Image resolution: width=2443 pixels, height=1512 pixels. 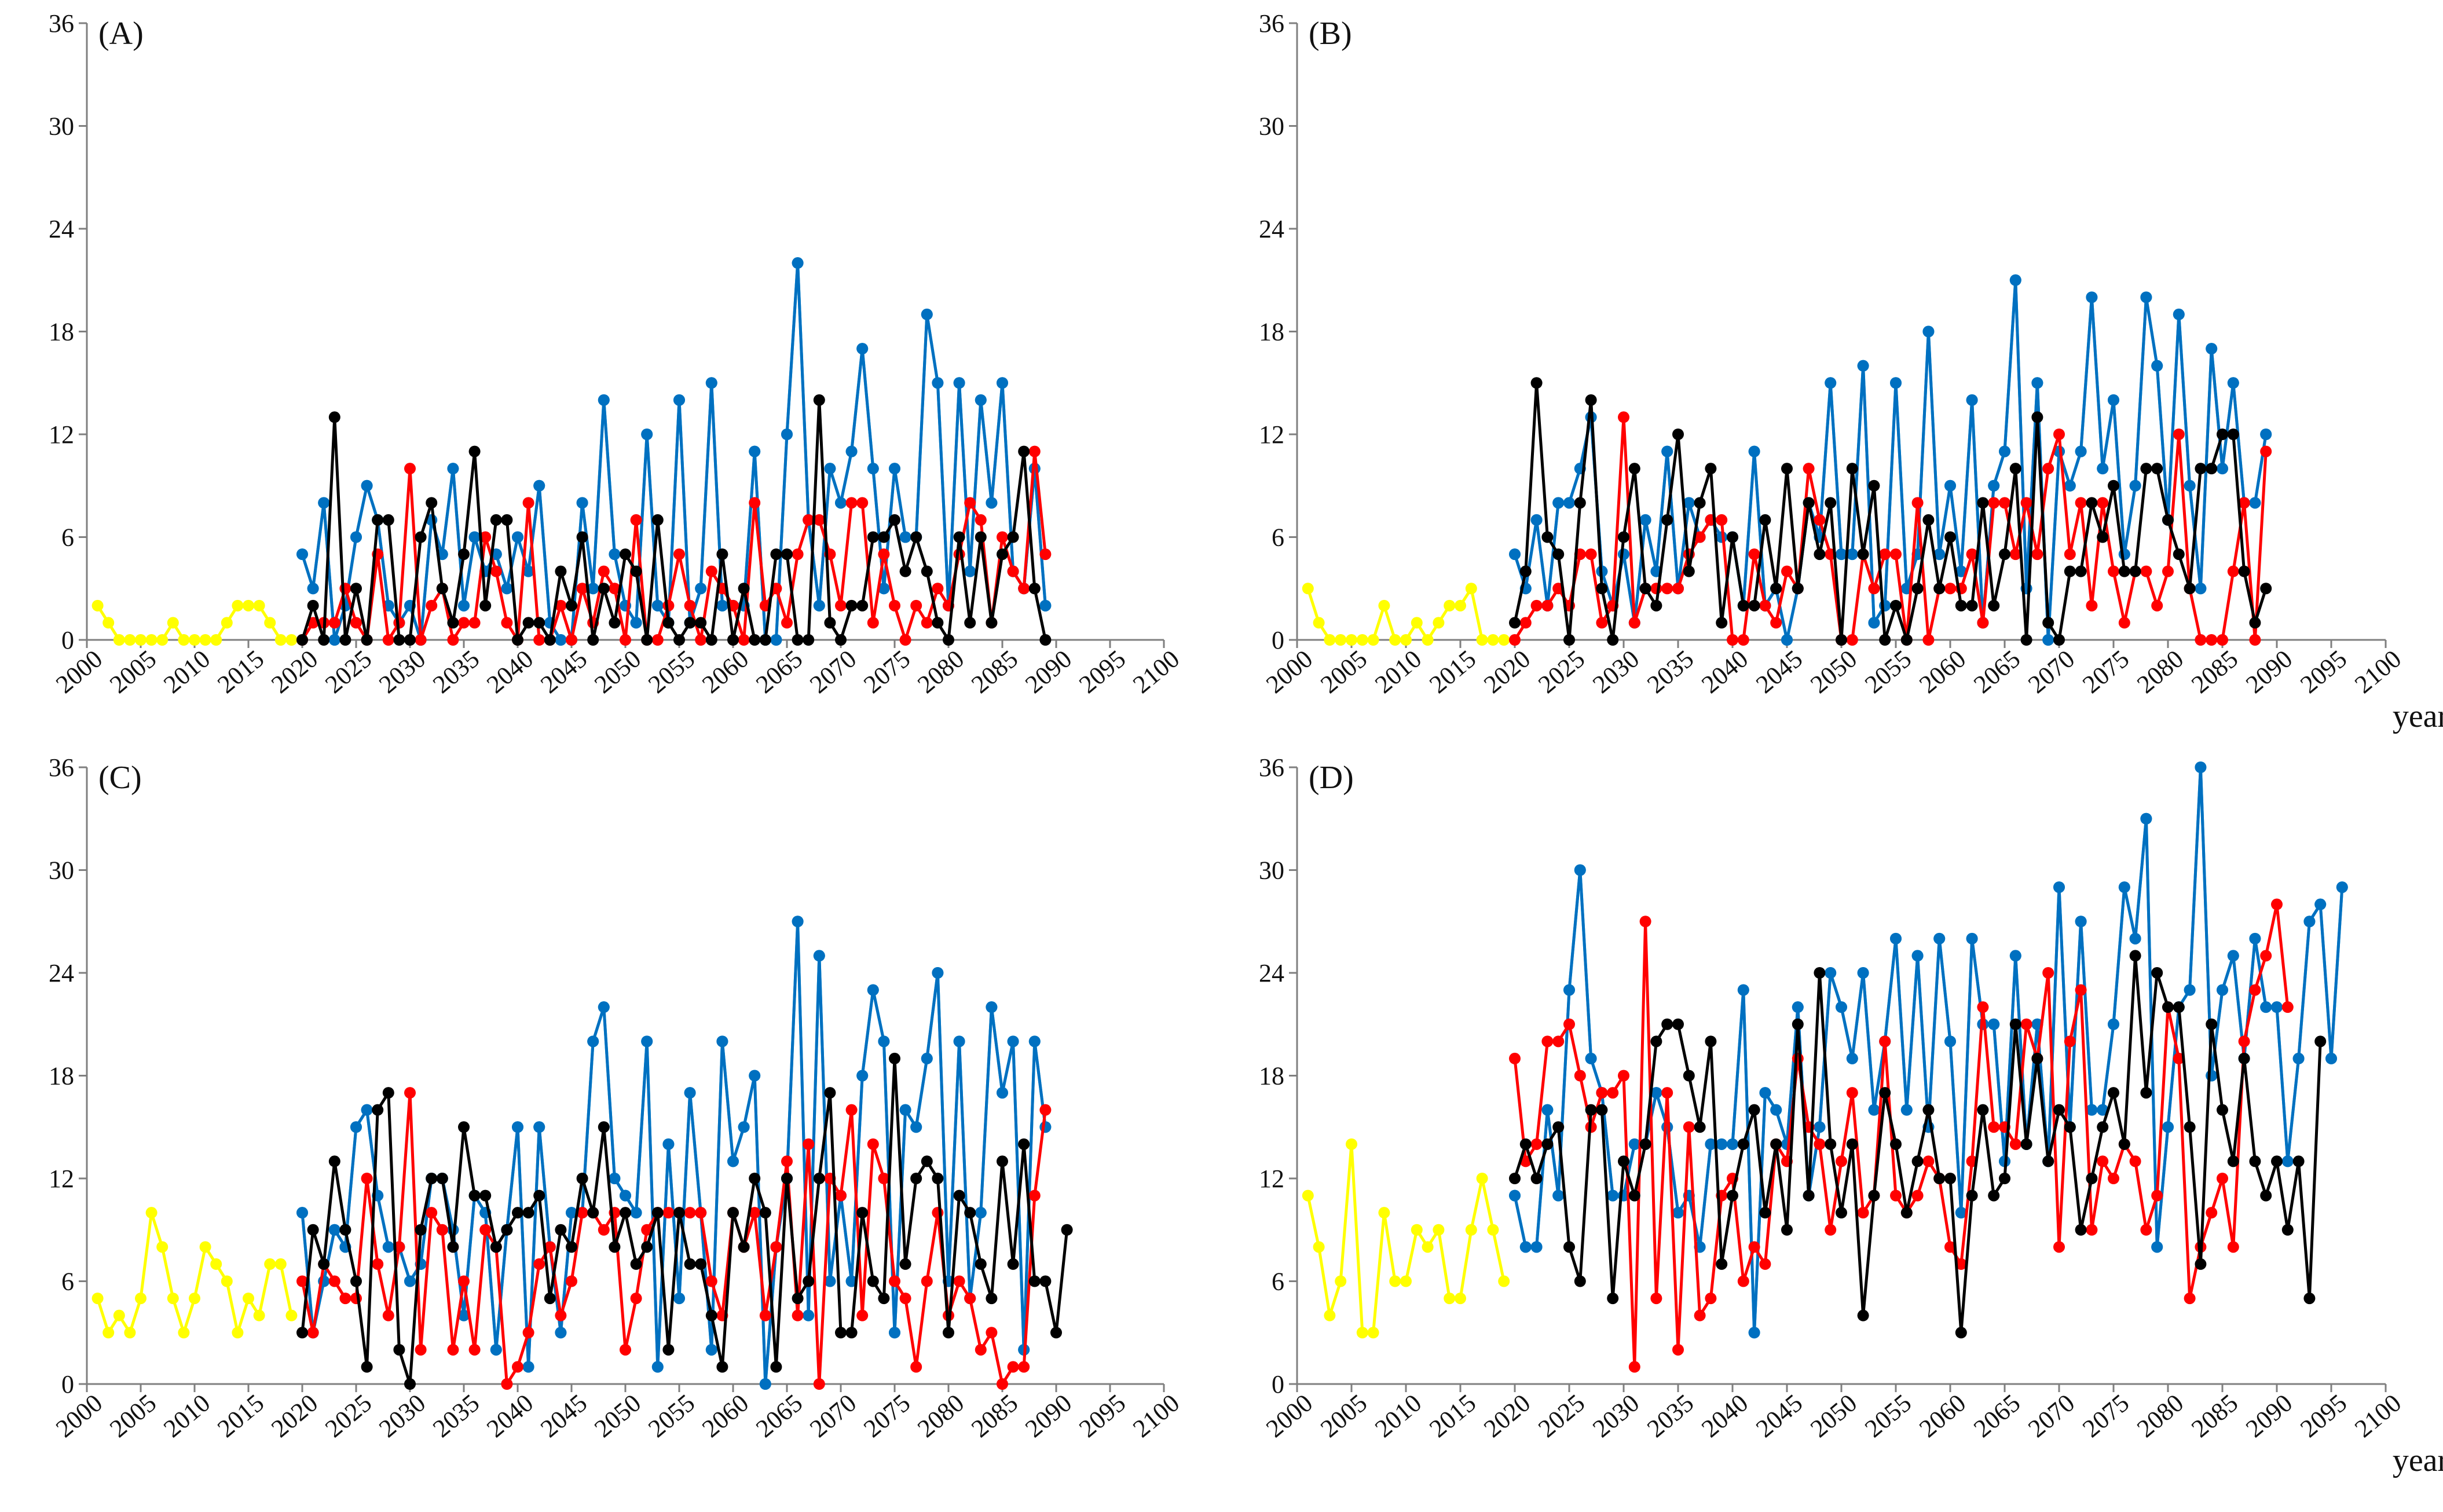 I want to click on y-tick-label: 24, so click(x=1271, y=229).